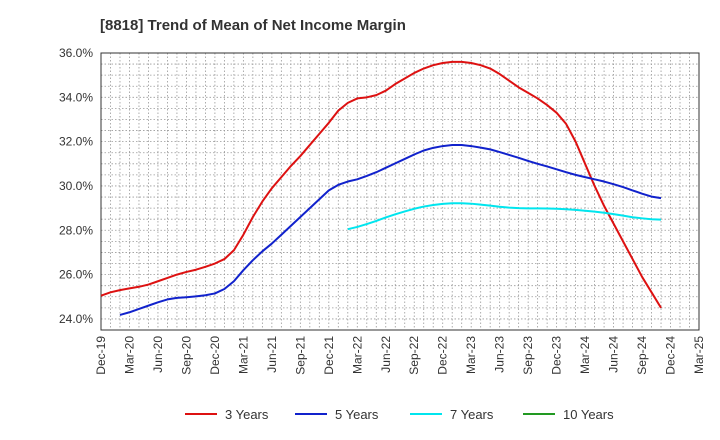 The width and height of the screenshot is (720, 440). Describe the element at coordinates (76, 142) in the screenshot. I see `y-tick-label: 32.0%` at that location.